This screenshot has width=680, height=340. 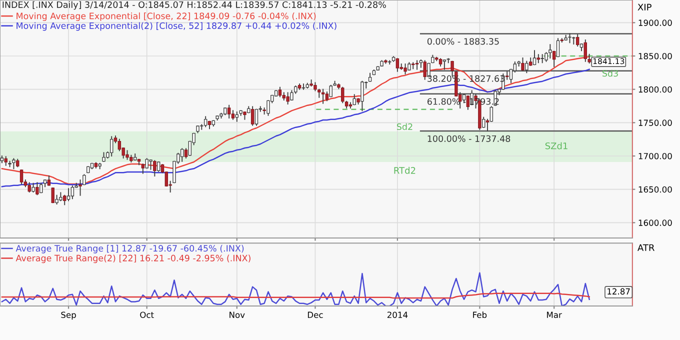 What do you see at coordinates (176, 26) in the screenshot?
I see `legend-label: Moving Average Exponential(2) [Close, 52] 1829.87 +0.44 +0.02% (.INX)` at bounding box center [176, 26].